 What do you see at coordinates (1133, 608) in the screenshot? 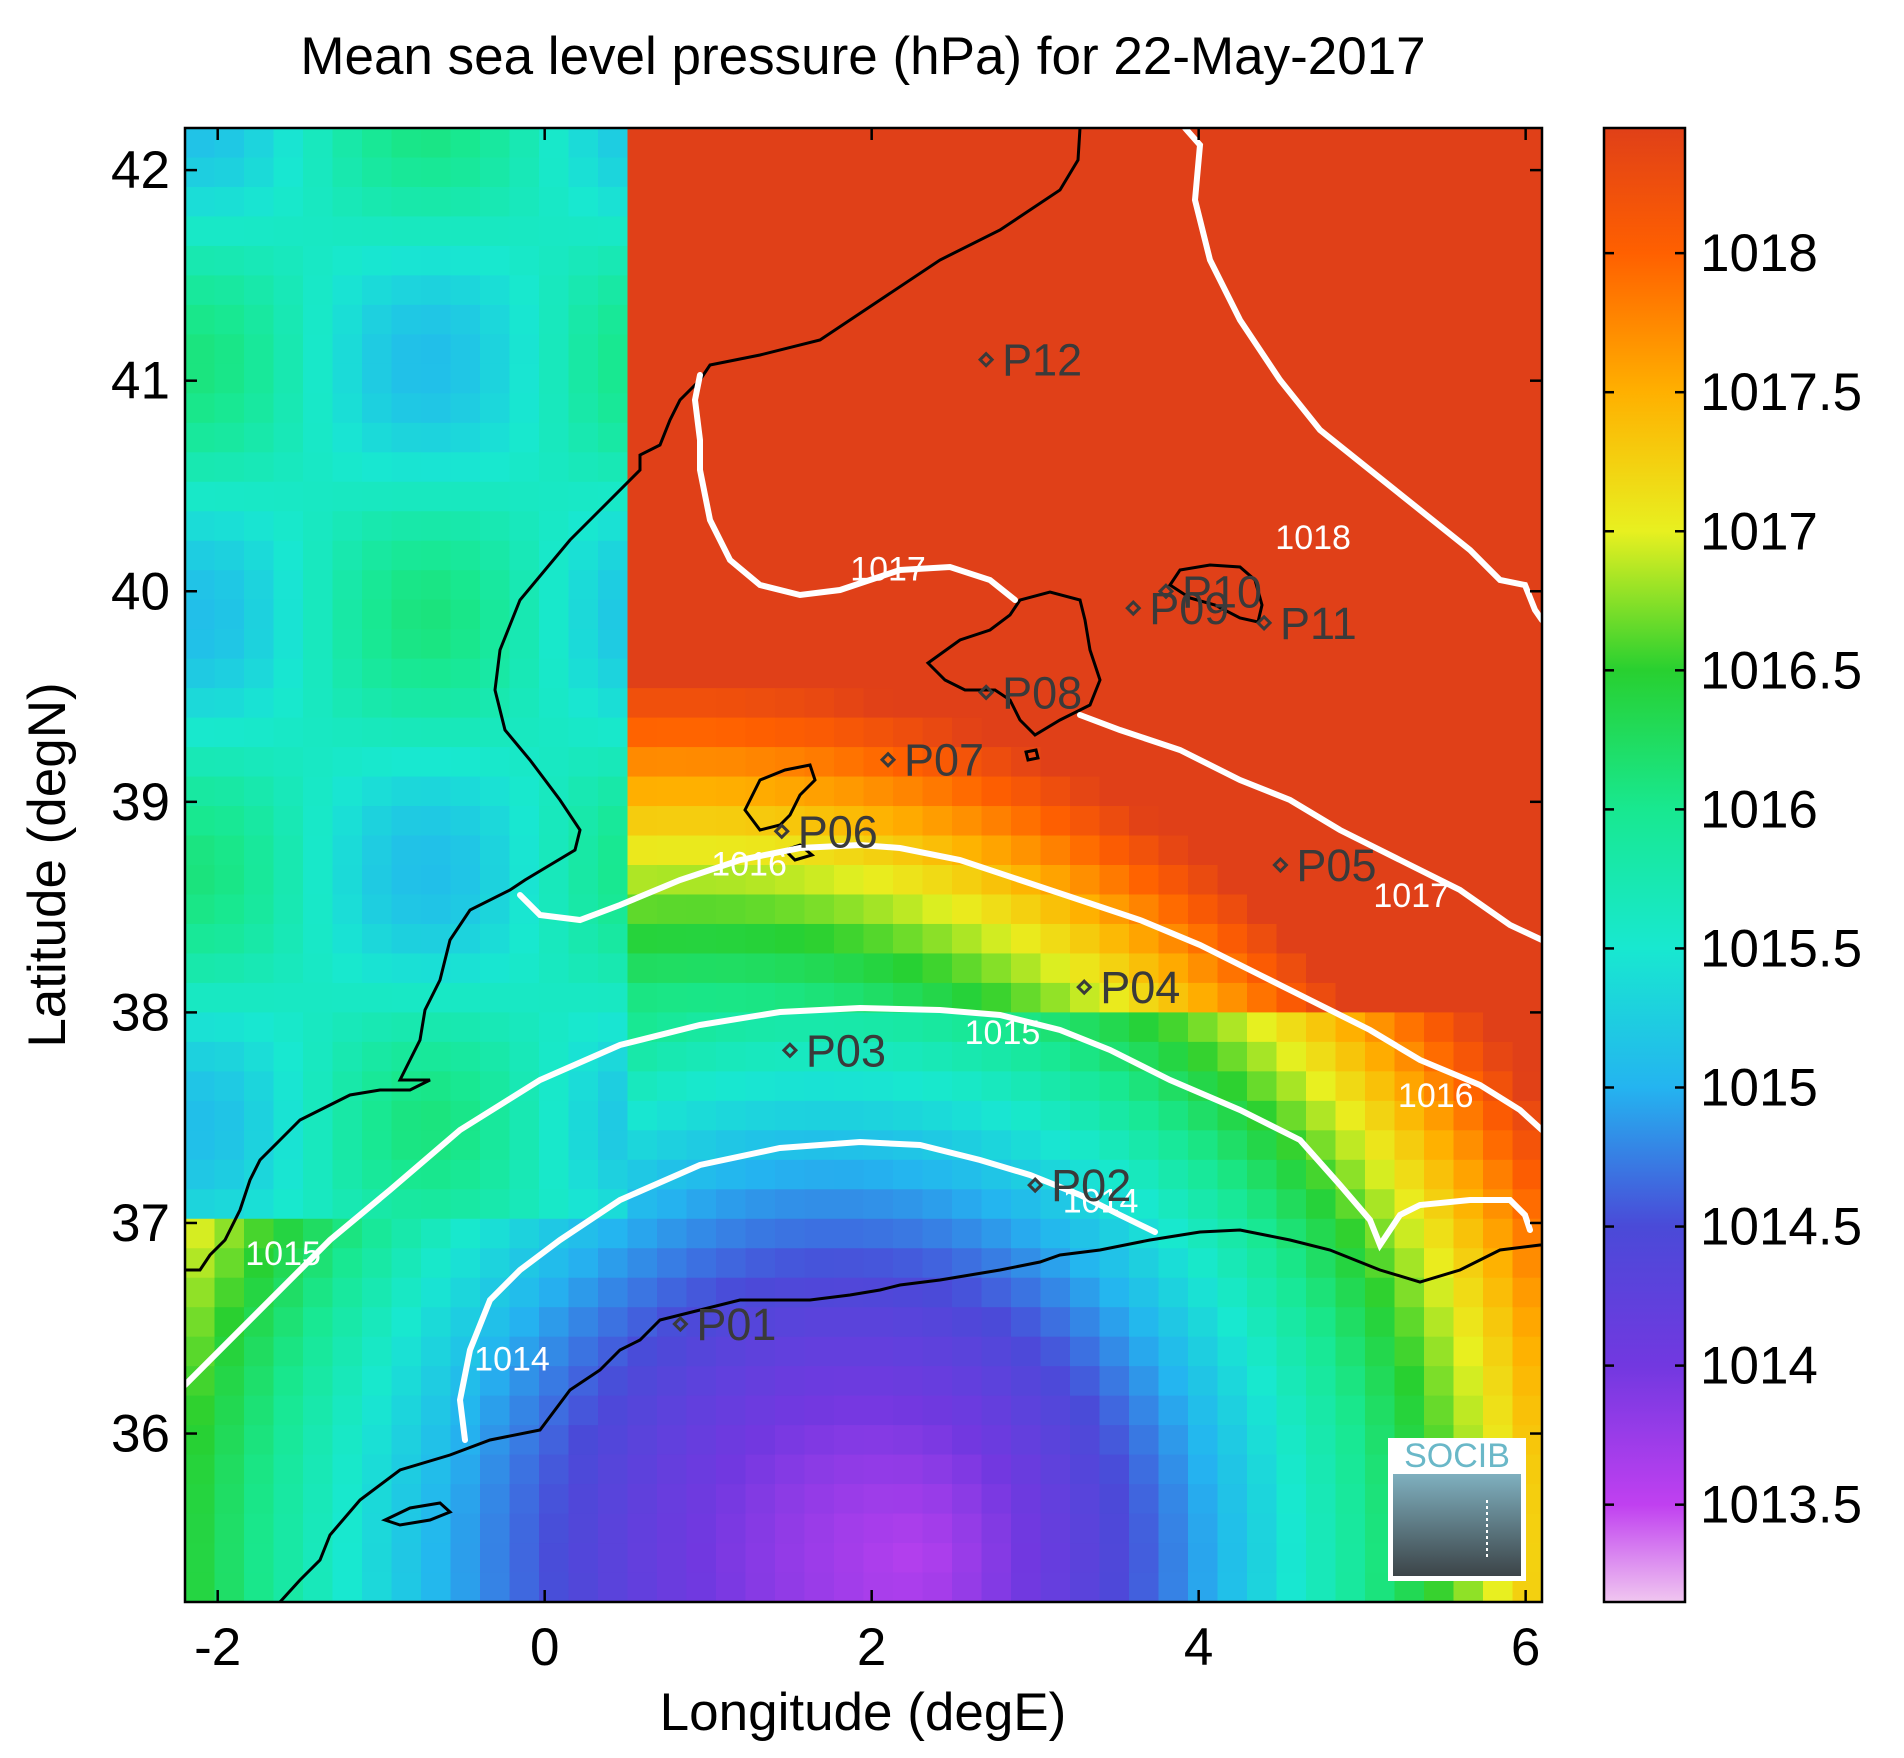
I see `station-marker` at bounding box center [1133, 608].